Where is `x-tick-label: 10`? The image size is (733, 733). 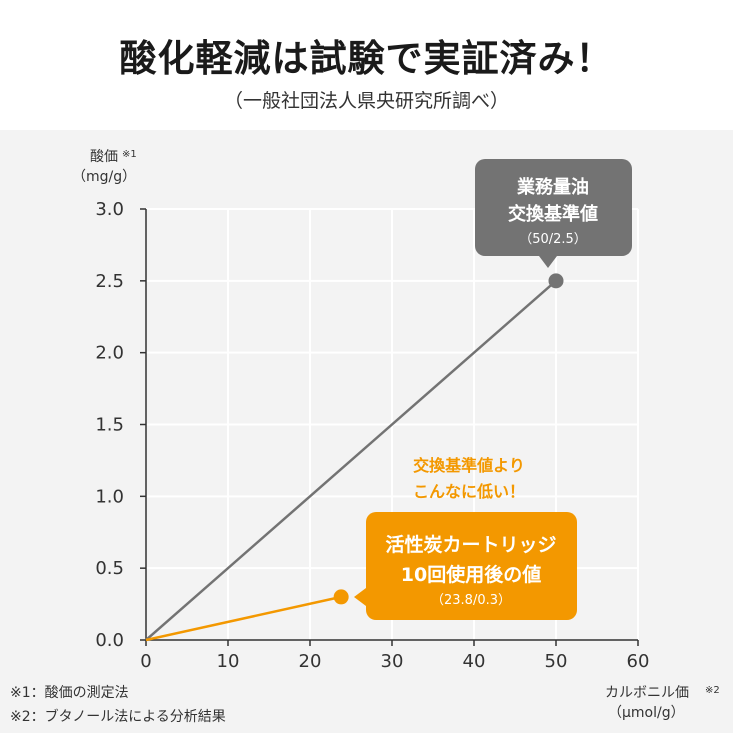 x-tick-label: 10 is located at coordinates (228, 661).